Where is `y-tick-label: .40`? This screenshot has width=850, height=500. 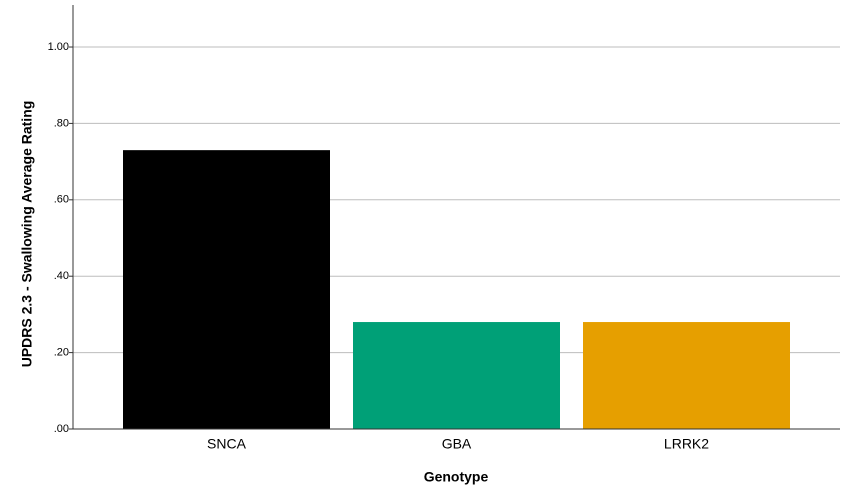 y-tick-label: .40 is located at coordinates (61, 276).